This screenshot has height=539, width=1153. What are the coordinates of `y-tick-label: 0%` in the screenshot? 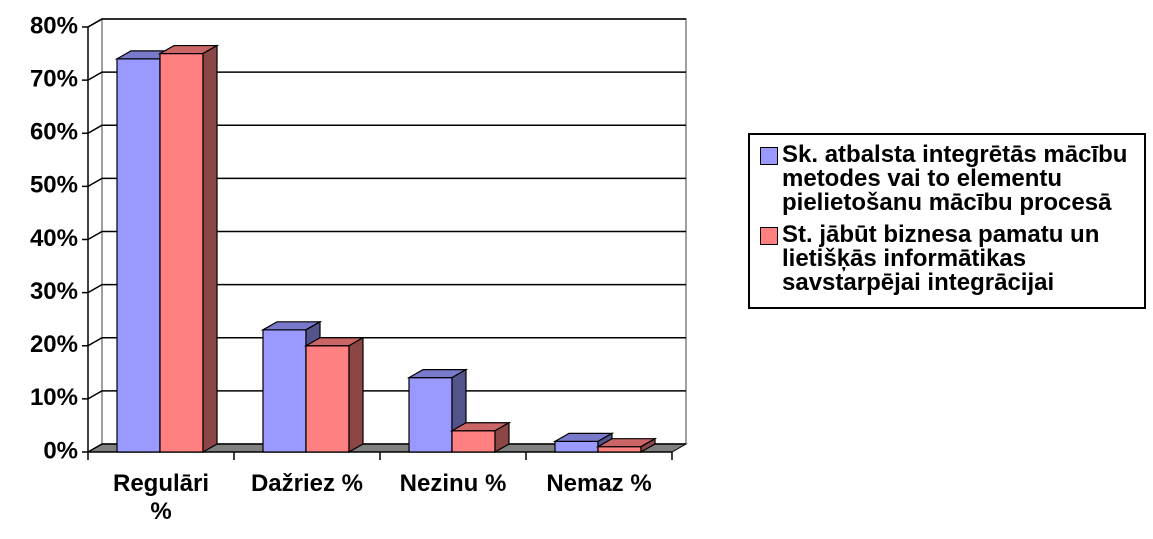 It's located at (60, 450).